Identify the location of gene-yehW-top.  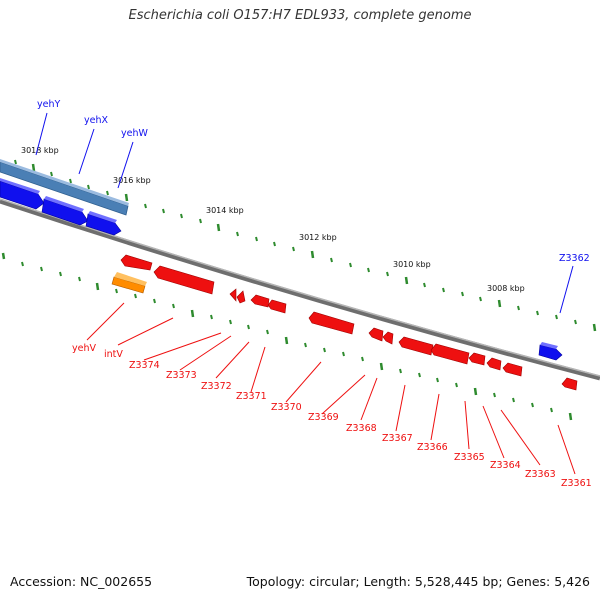
(102, 217).